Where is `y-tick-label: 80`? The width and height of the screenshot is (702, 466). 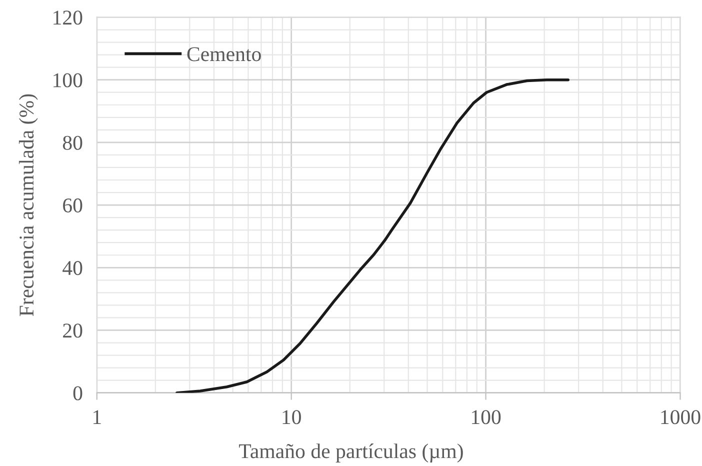 y-tick-label: 80 is located at coordinates (72, 143).